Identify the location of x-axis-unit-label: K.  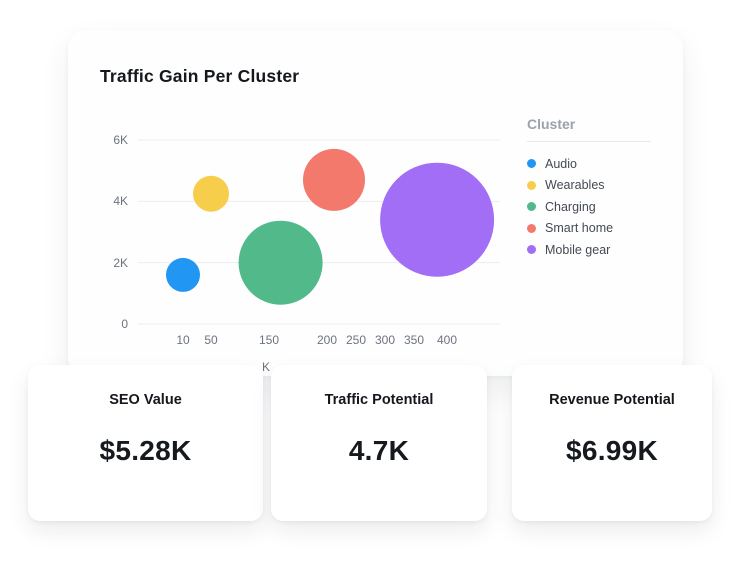
(265, 367).